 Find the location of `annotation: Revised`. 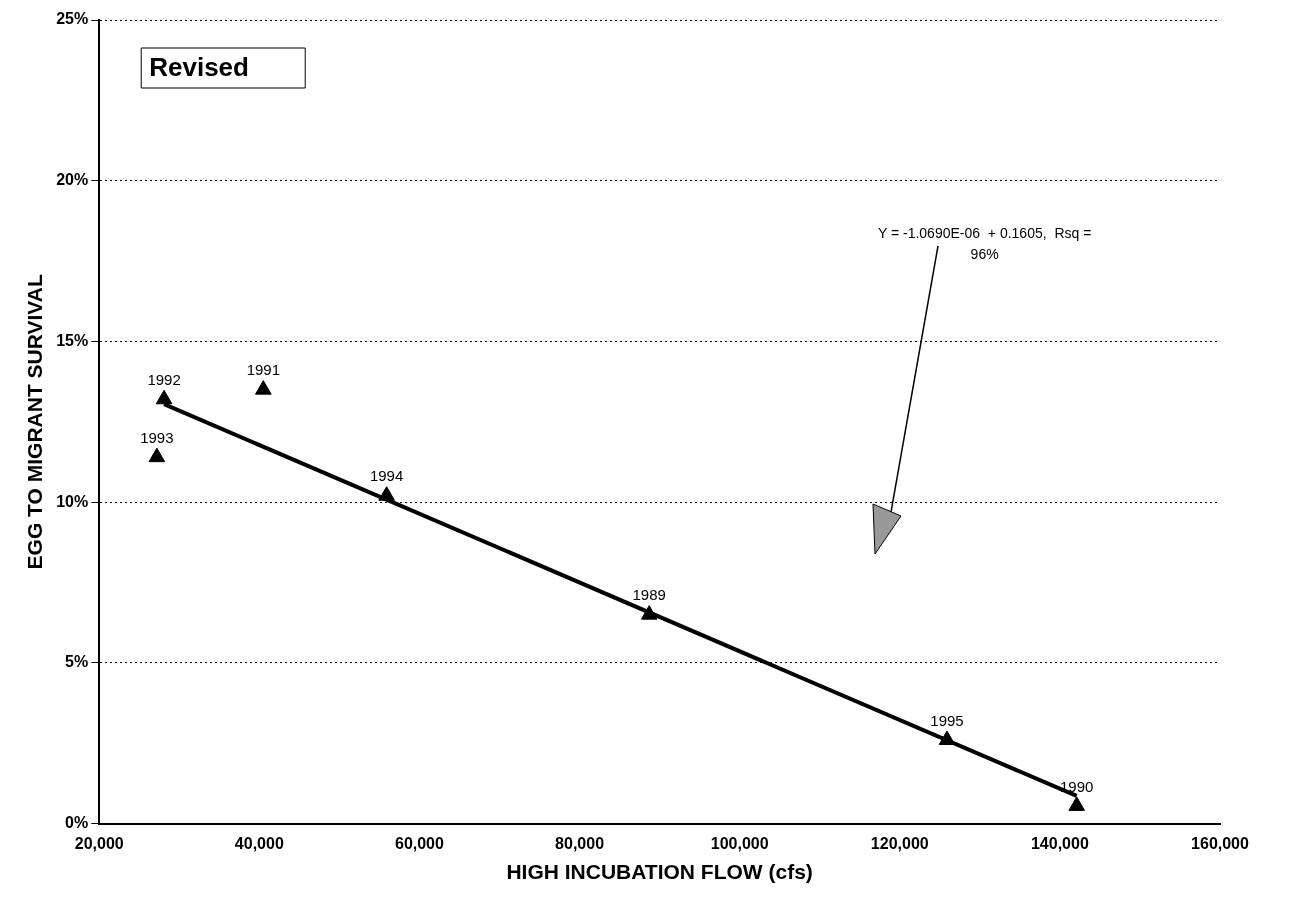

annotation: Revised is located at coordinates (199, 67).